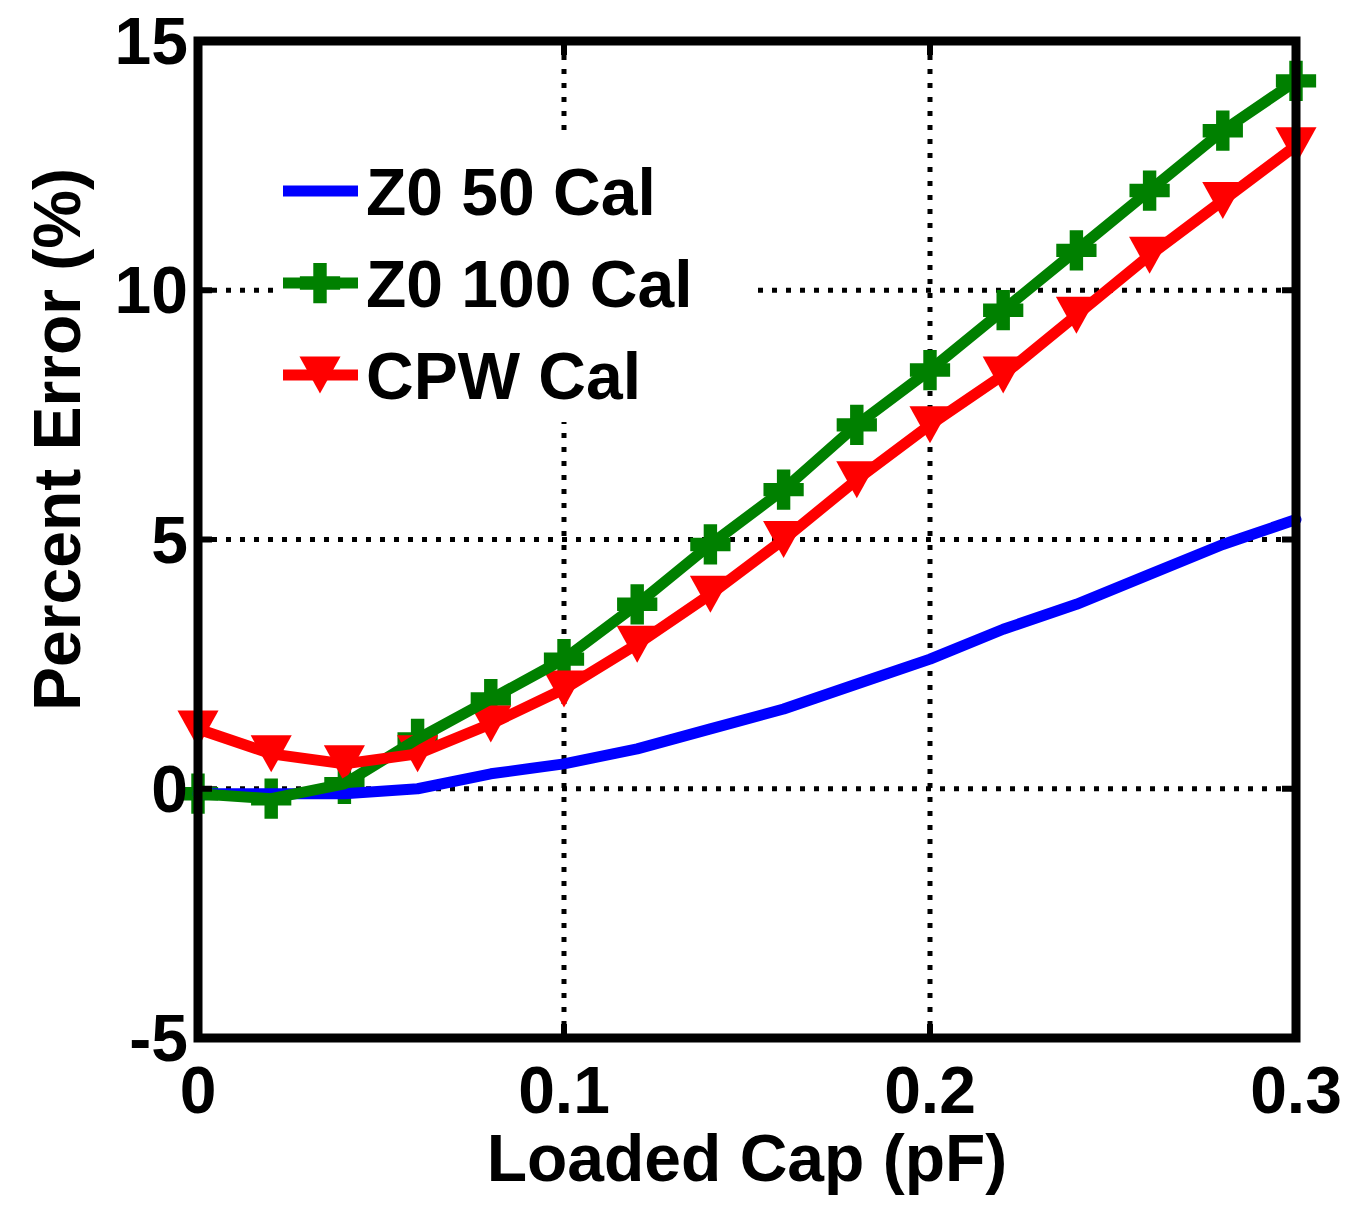  Describe the element at coordinates (529, 284) in the screenshot. I see `legend-label: Z0 100 Cal` at that location.